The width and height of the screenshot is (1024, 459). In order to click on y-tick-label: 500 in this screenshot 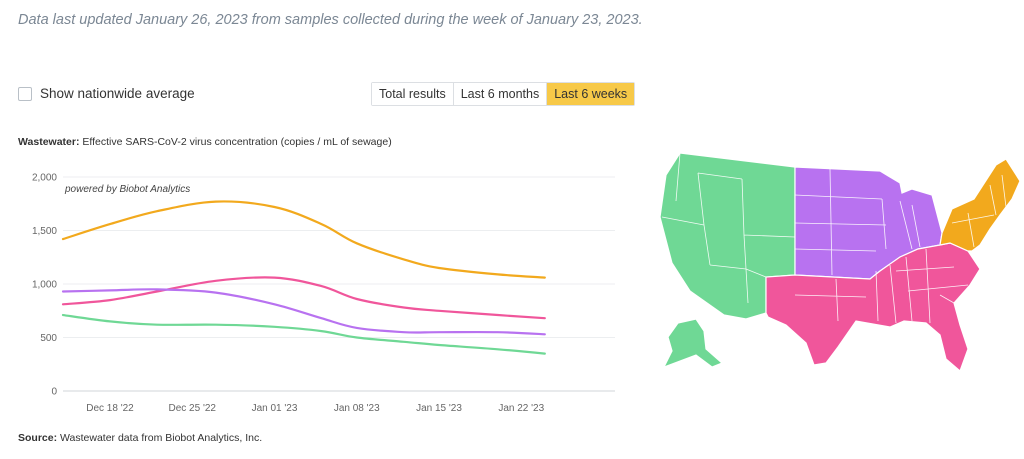, I will do `click(48, 338)`.